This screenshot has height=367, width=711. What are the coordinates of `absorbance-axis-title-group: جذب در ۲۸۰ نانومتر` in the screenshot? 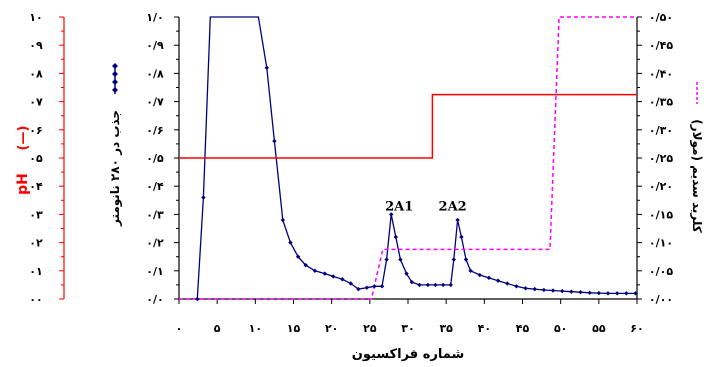 It's located at (115, 145).